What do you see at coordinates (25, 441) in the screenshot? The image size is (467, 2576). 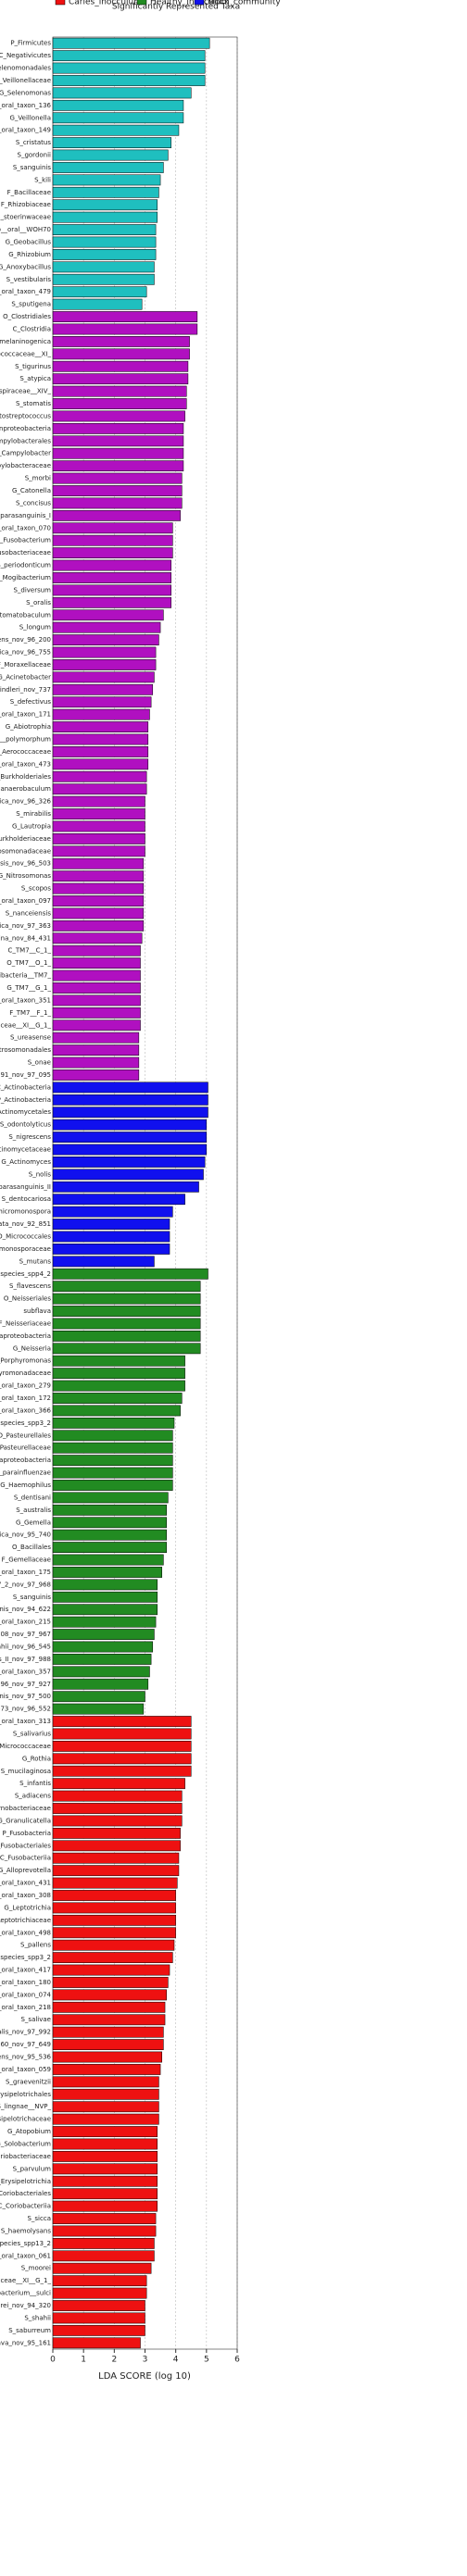 I see `y-tick-label: O_Campylobacterales` at bounding box center [25, 441].